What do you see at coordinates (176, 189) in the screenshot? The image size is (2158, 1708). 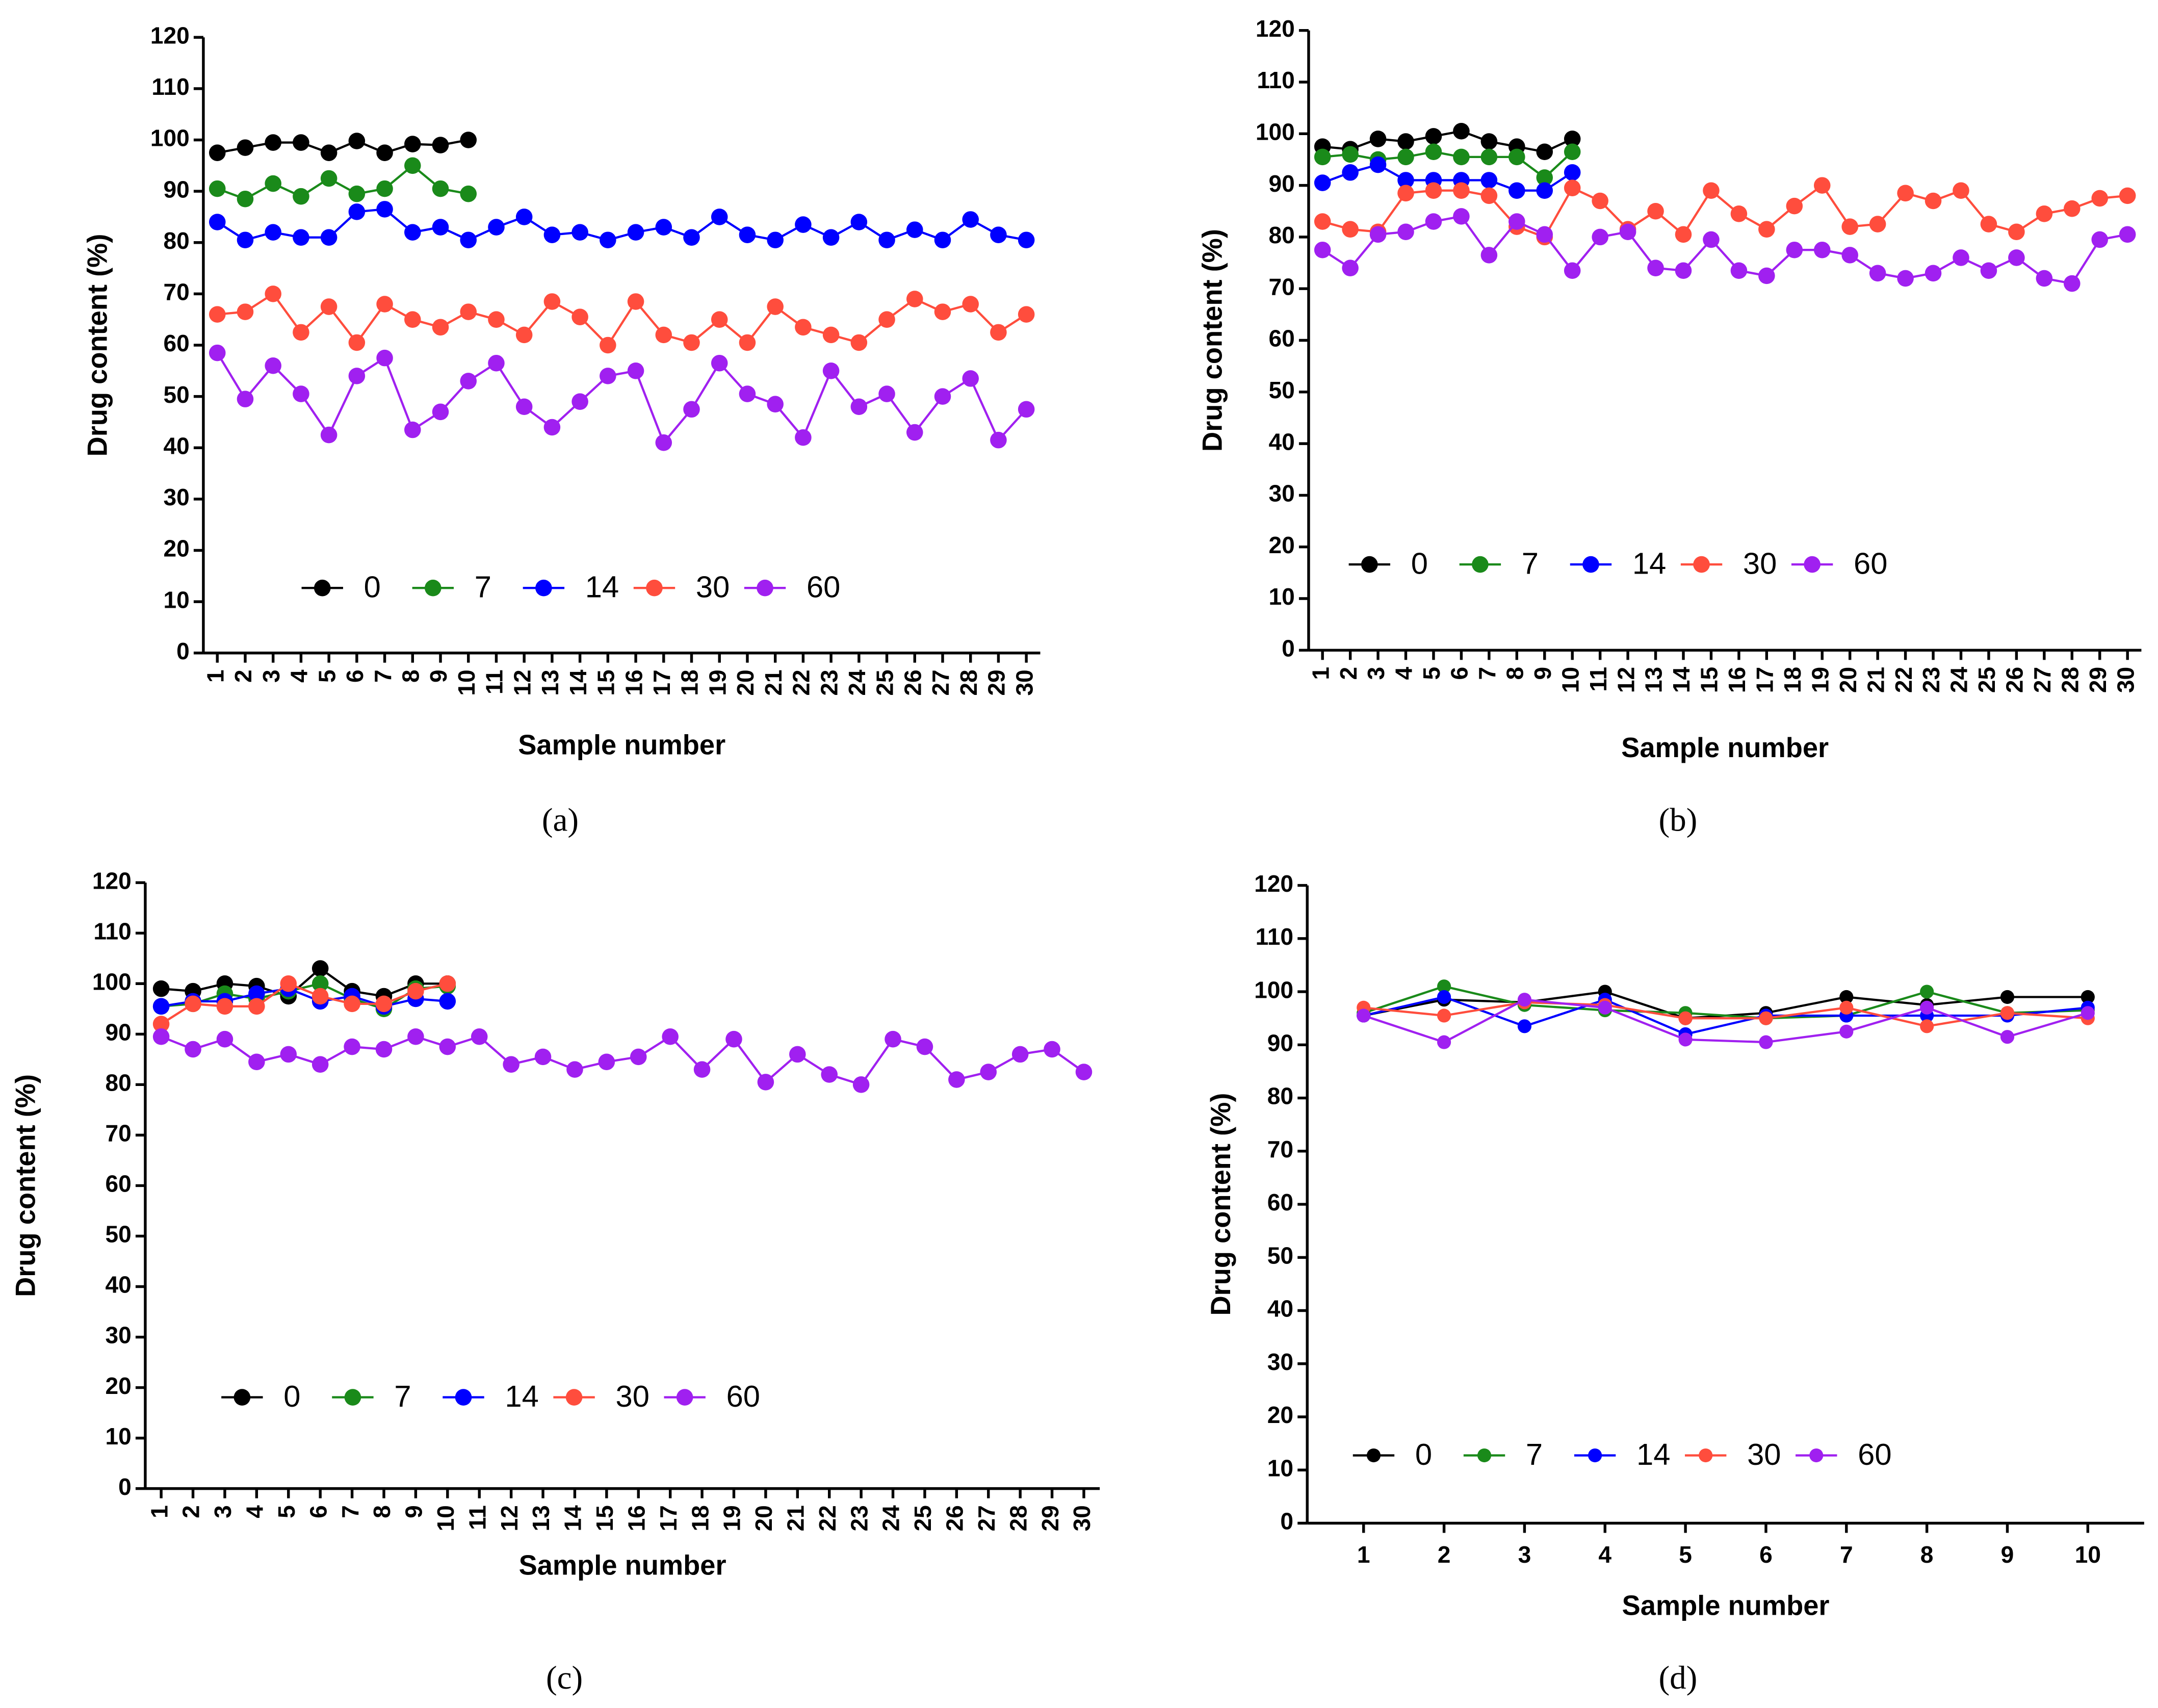 I see `y-tick-label: 90` at bounding box center [176, 189].